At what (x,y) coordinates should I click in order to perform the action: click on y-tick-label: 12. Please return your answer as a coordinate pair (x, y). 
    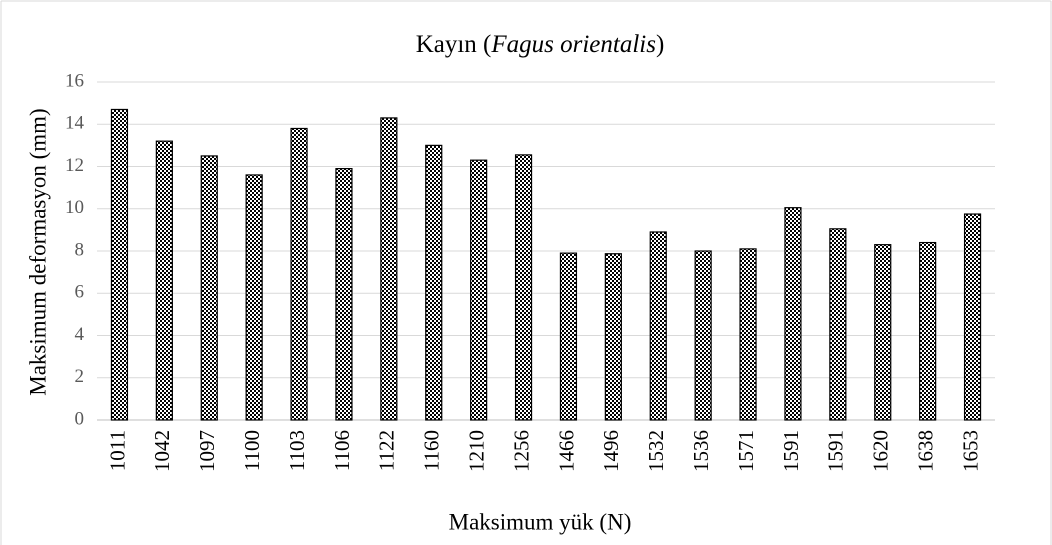
    Looking at the image, I should click on (74, 165).